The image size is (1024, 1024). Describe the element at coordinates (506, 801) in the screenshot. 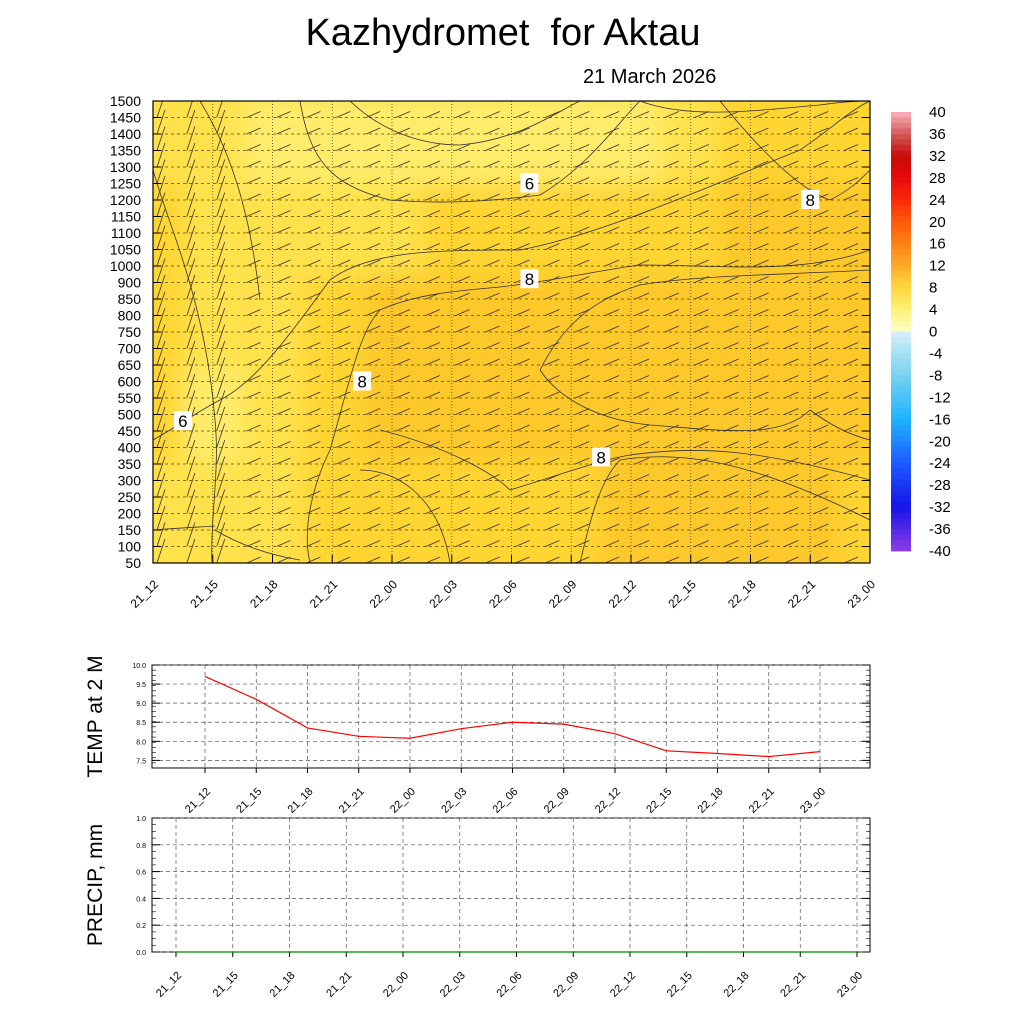

I see `x-tick-label: 22_06` at that location.